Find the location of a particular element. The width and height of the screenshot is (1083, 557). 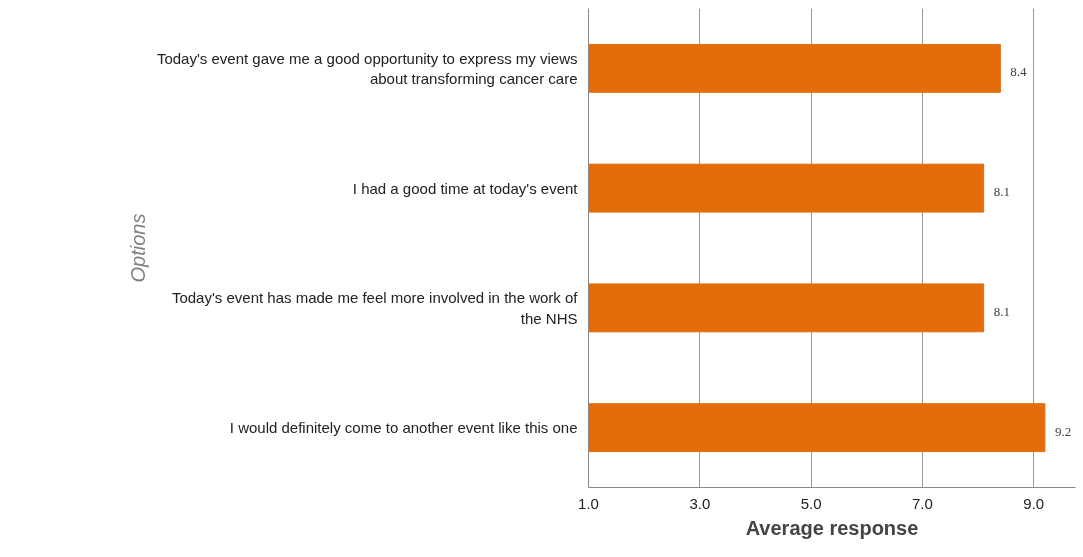

data-label: 9.2 is located at coordinates (1063, 431).